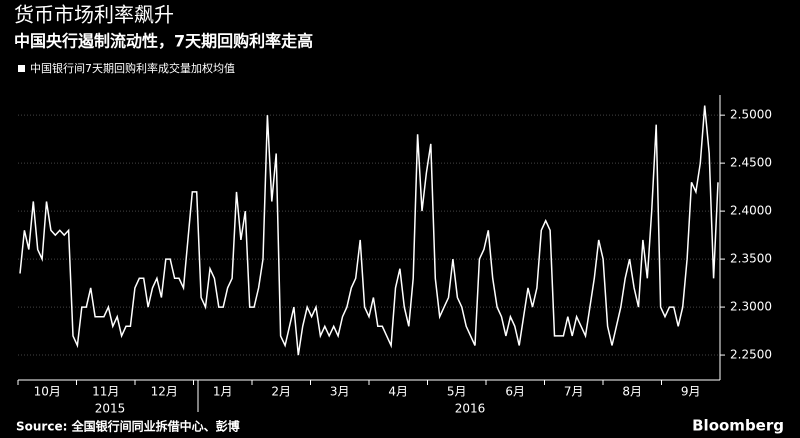  I want to click on x-tick-label: 2月, so click(281, 392).